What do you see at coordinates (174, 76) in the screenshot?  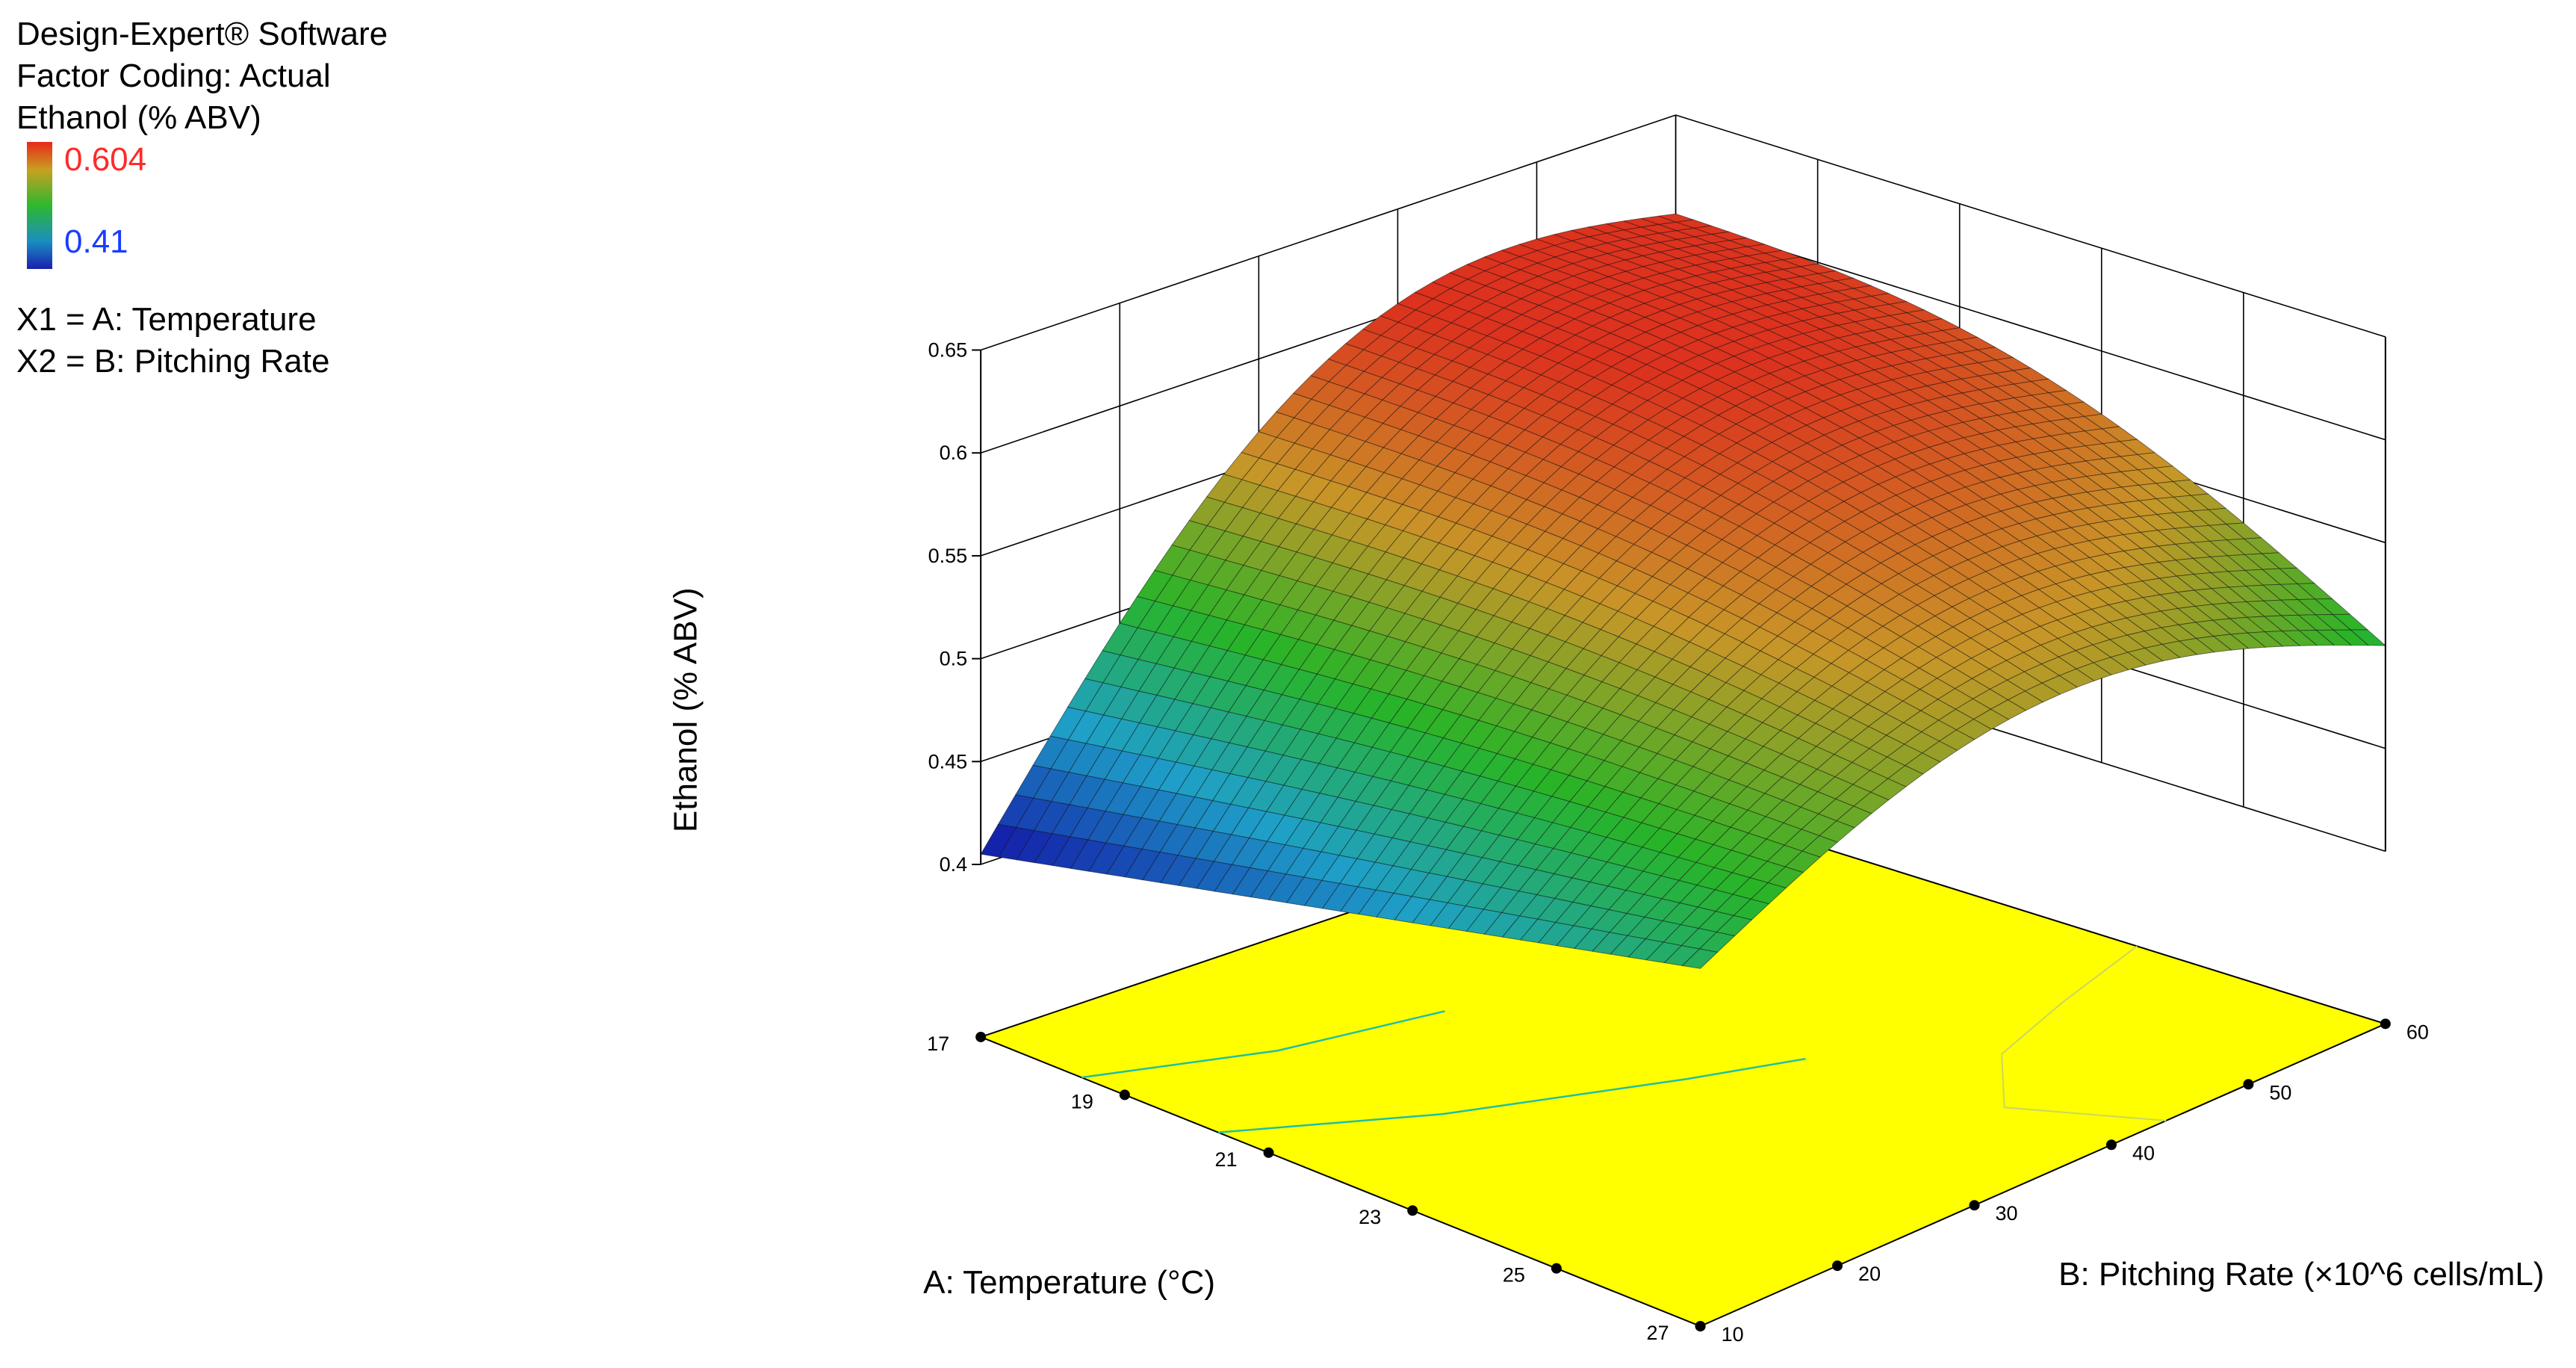 I see `factor-coding: Factor Coding: Actual` at bounding box center [174, 76].